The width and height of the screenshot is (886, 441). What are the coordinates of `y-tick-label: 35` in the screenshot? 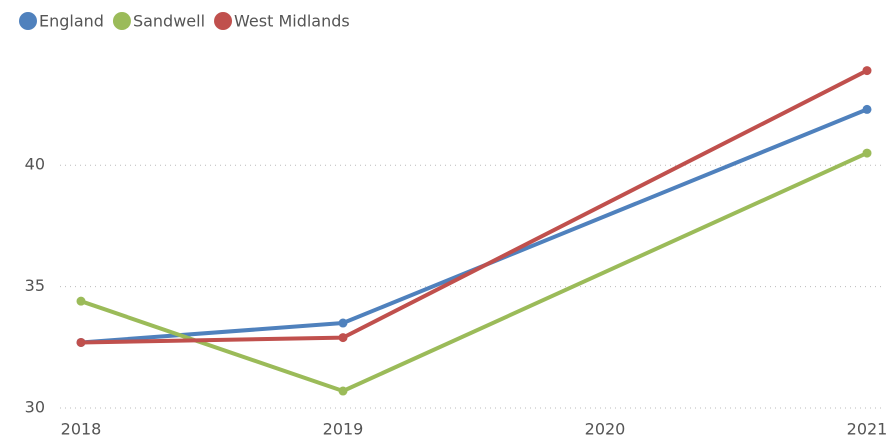 It's located at (35, 285).